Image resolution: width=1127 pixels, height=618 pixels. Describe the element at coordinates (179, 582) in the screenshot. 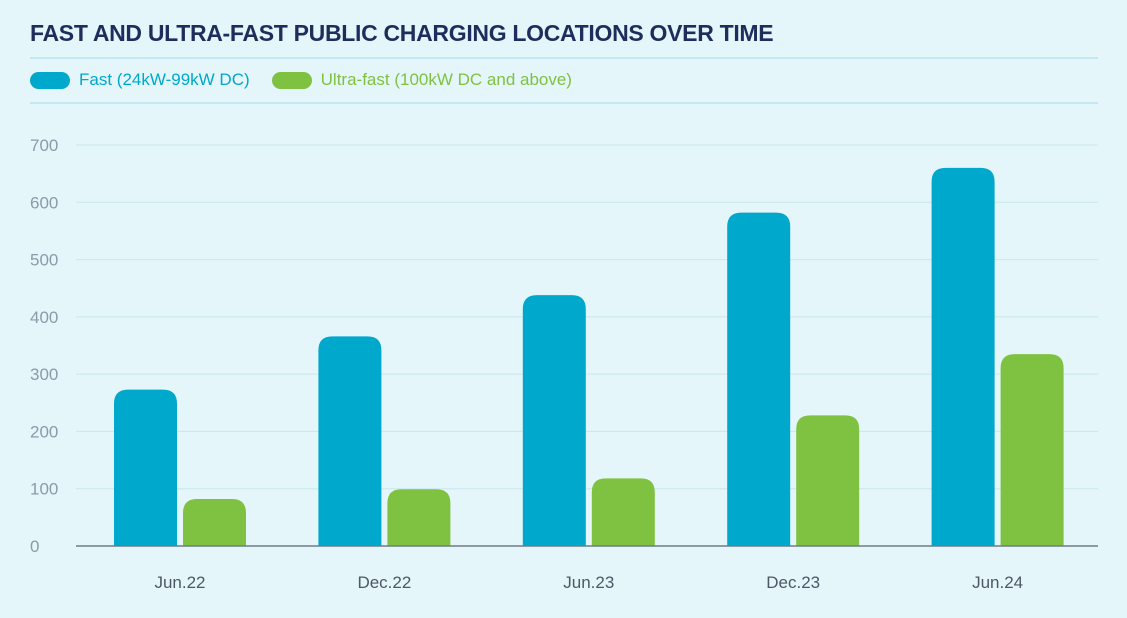

I see `x-tick-label-0: Jun.22` at that location.